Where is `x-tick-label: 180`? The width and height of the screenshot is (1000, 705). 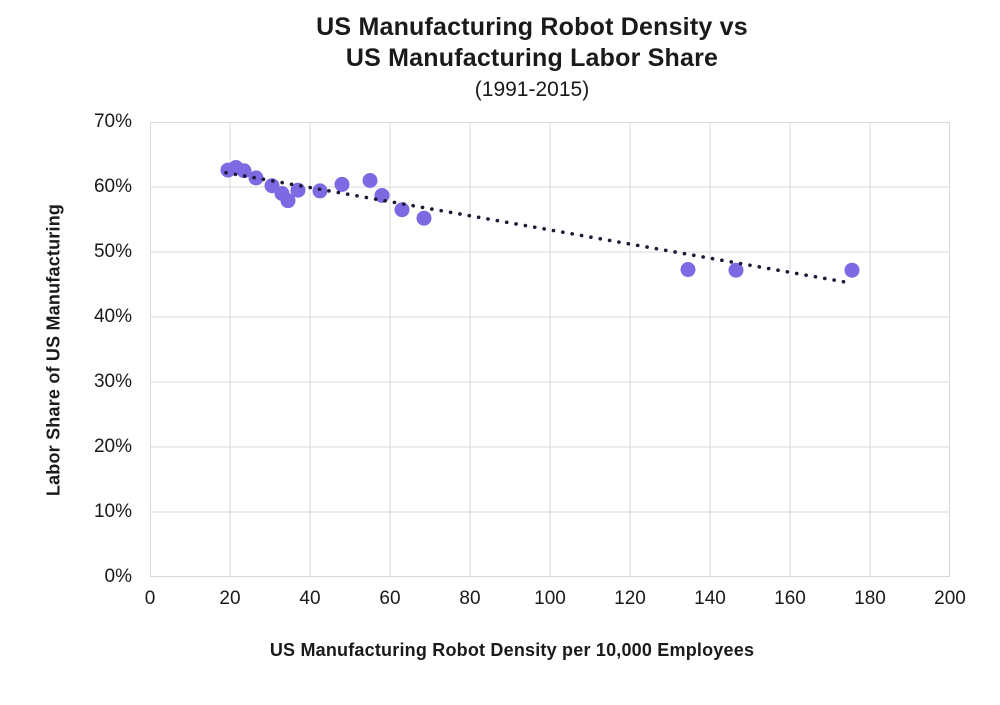
x-tick-label: 180 is located at coordinates (870, 598).